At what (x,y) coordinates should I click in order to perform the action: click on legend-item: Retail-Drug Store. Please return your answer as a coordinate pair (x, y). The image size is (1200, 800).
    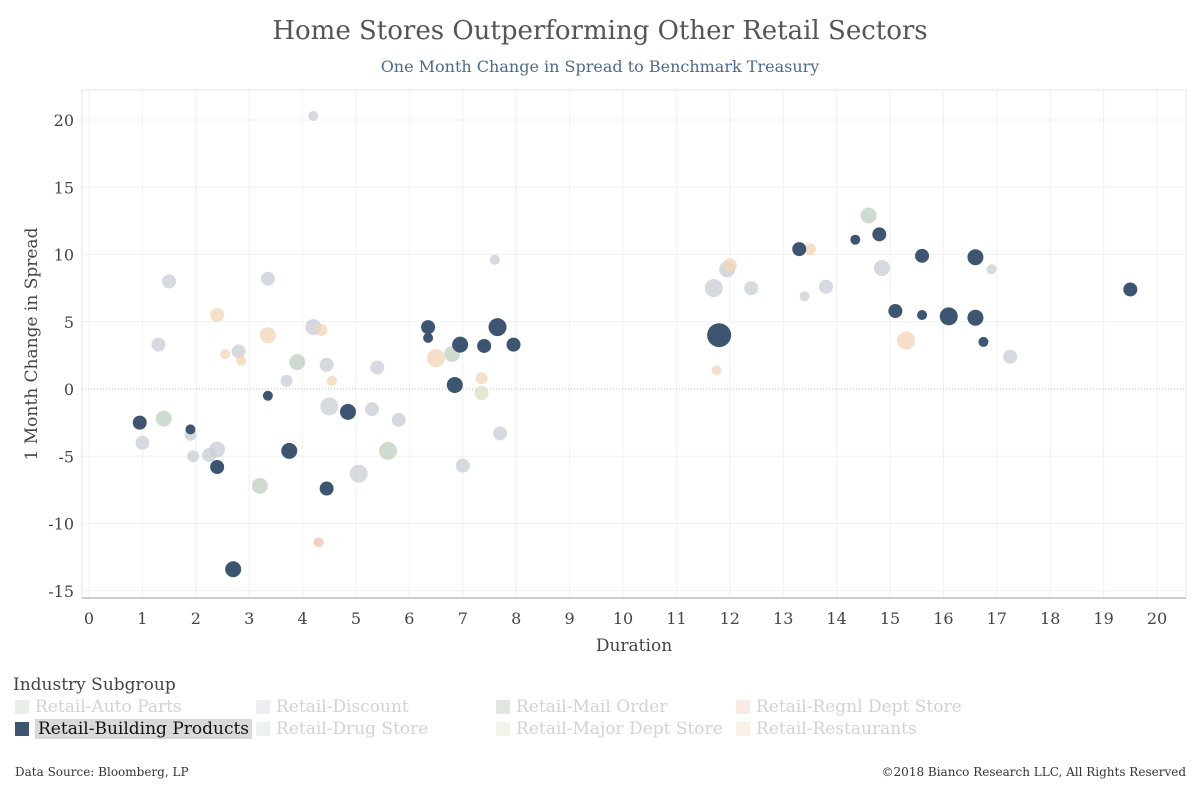
    Looking at the image, I should click on (342, 729).